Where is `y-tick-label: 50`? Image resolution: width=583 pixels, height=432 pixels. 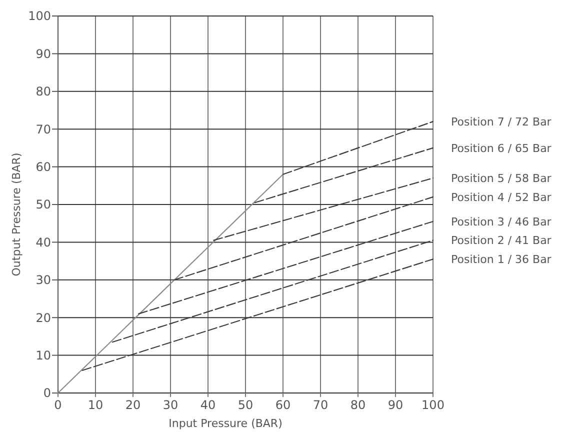
y-tick-label: 50 is located at coordinates (43, 205).